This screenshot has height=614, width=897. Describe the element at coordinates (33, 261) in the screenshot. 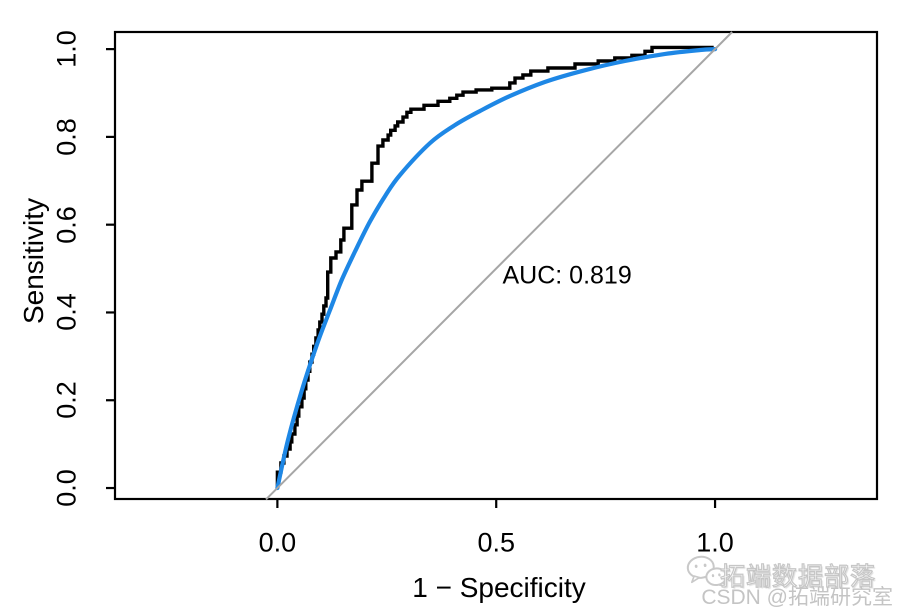

I see `y-axis-title: Sensitivity` at that location.